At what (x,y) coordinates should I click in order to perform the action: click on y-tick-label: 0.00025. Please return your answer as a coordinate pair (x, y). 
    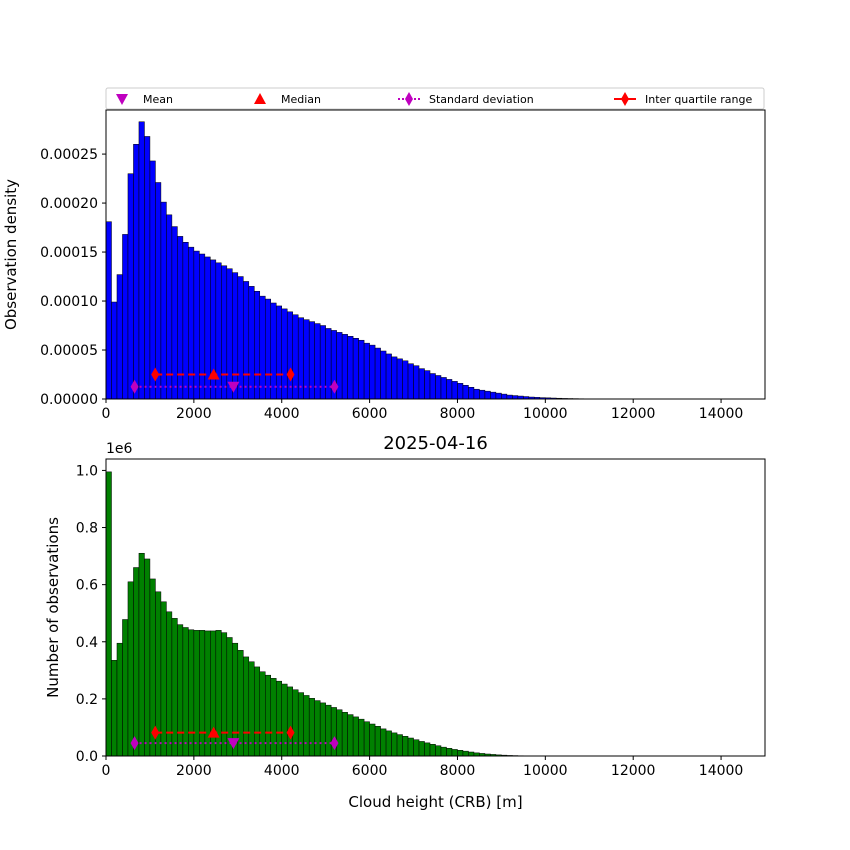
    Looking at the image, I should click on (69, 155).